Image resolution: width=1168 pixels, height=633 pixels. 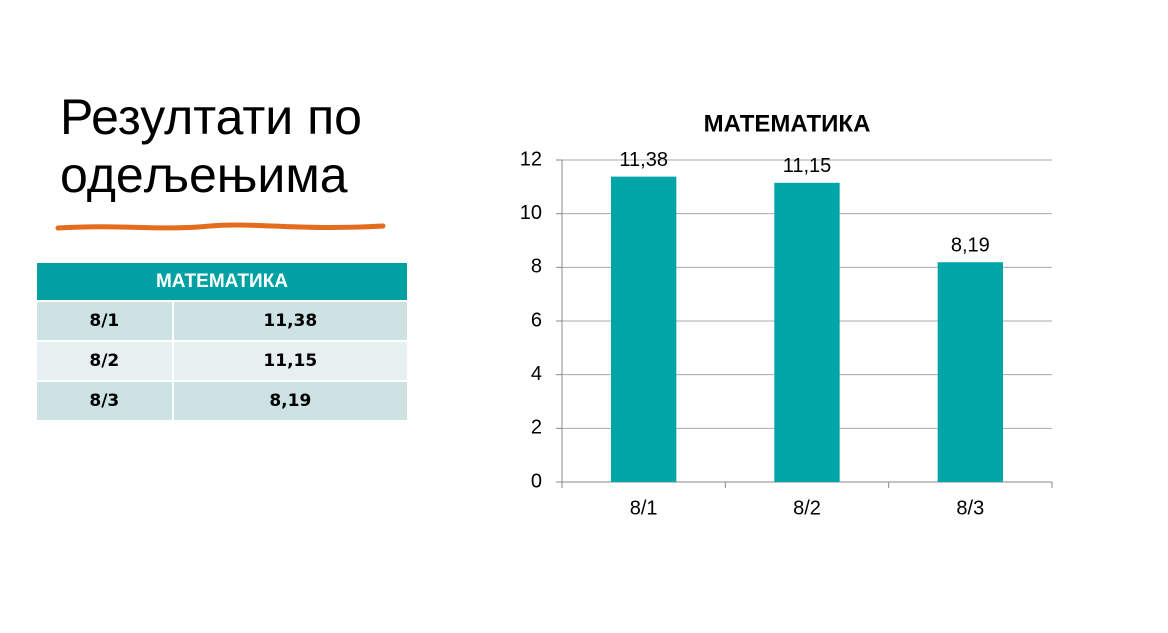 I want to click on table-cell: 11,15, so click(x=289, y=360).